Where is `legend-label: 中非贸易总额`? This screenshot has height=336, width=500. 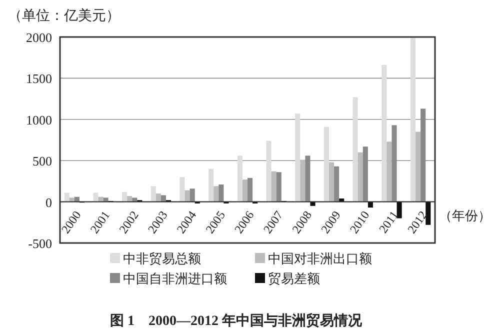 legend-label: 中非贸易总额 is located at coordinates (162, 258).